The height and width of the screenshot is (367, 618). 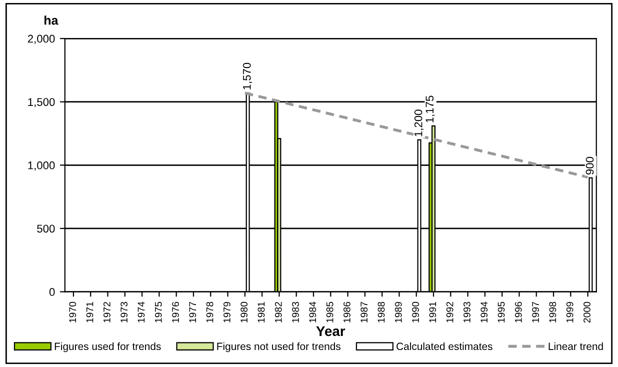 I want to click on x-tick-label: 1997, so click(x=535, y=312).